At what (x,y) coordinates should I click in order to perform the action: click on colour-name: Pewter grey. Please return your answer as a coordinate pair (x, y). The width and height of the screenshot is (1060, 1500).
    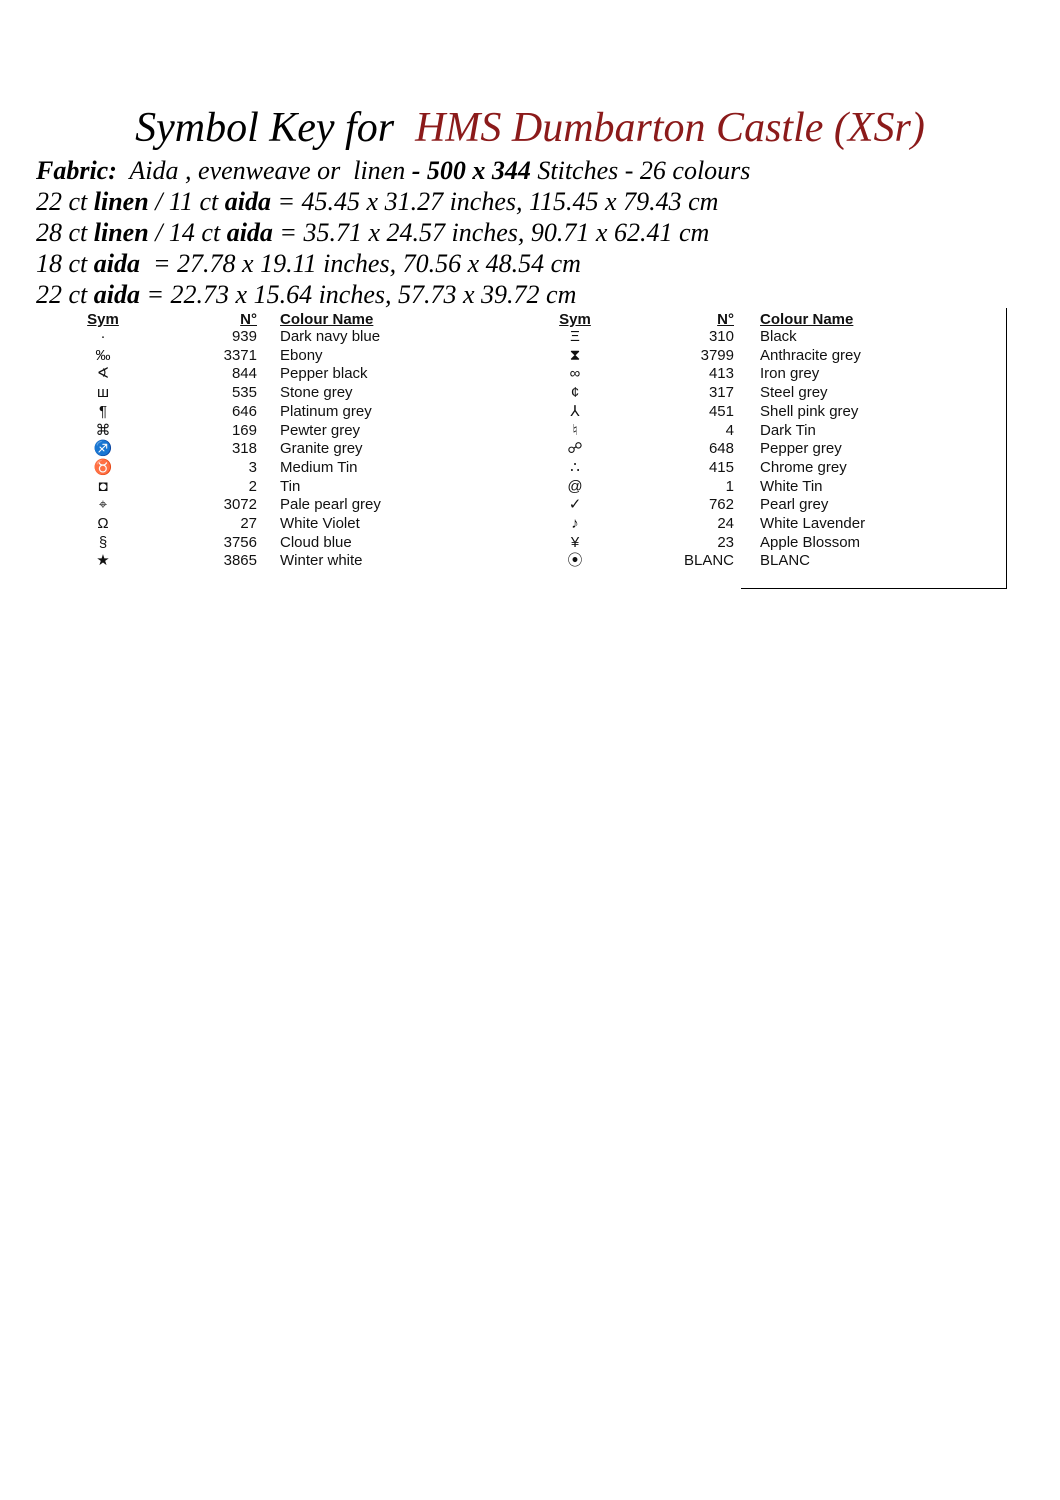
    Looking at the image, I should click on (320, 430).